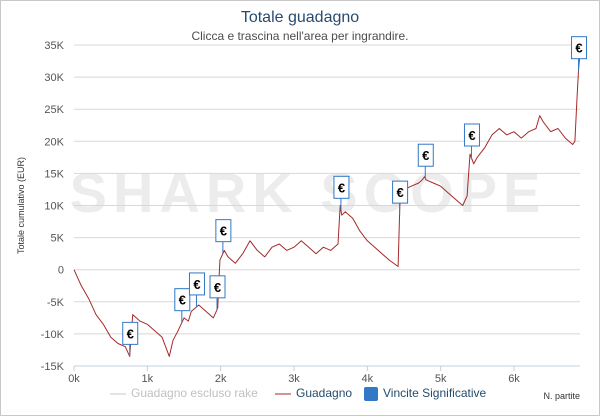  Describe the element at coordinates (148, 379) in the screenshot. I see `x-tick-label: 1k` at that location.